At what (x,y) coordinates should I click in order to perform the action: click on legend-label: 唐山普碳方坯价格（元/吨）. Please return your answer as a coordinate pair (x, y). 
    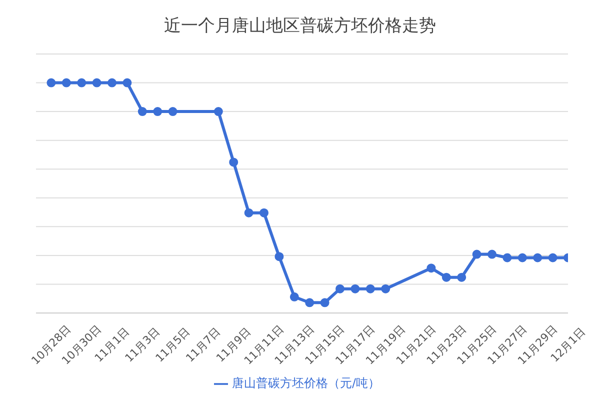
    Looking at the image, I should click on (306, 383).